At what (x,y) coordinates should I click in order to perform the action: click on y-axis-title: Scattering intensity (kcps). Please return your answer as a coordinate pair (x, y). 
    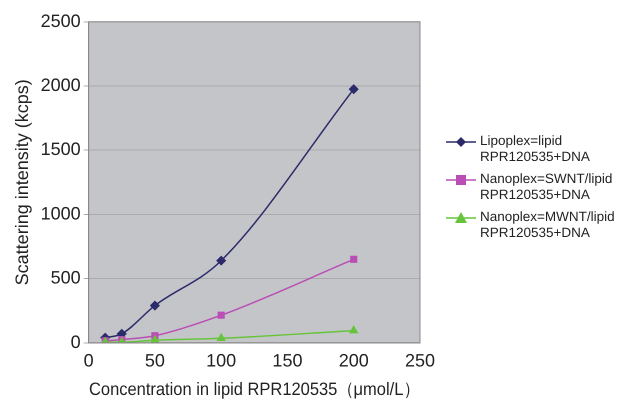
    Looking at the image, I should click on (22, 182).